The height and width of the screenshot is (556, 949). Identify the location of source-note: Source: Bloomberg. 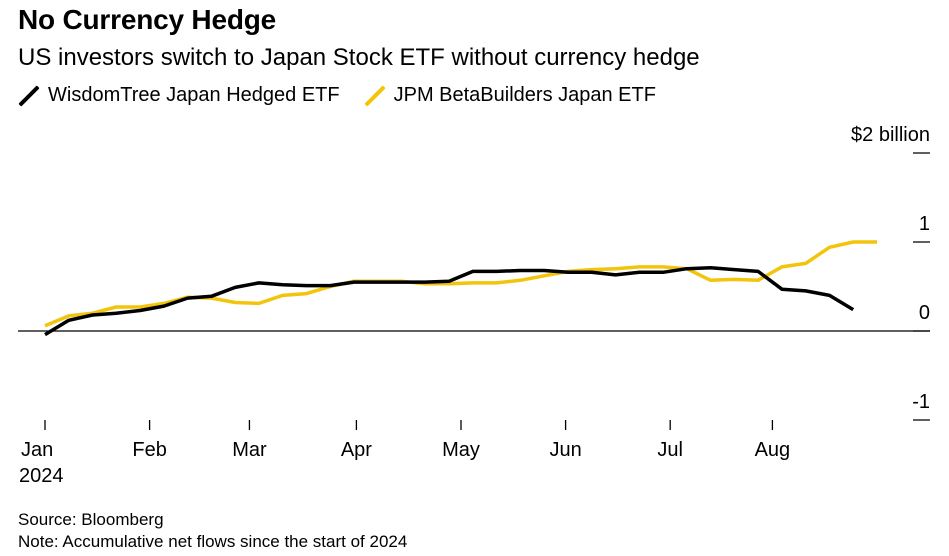
(91, 519).